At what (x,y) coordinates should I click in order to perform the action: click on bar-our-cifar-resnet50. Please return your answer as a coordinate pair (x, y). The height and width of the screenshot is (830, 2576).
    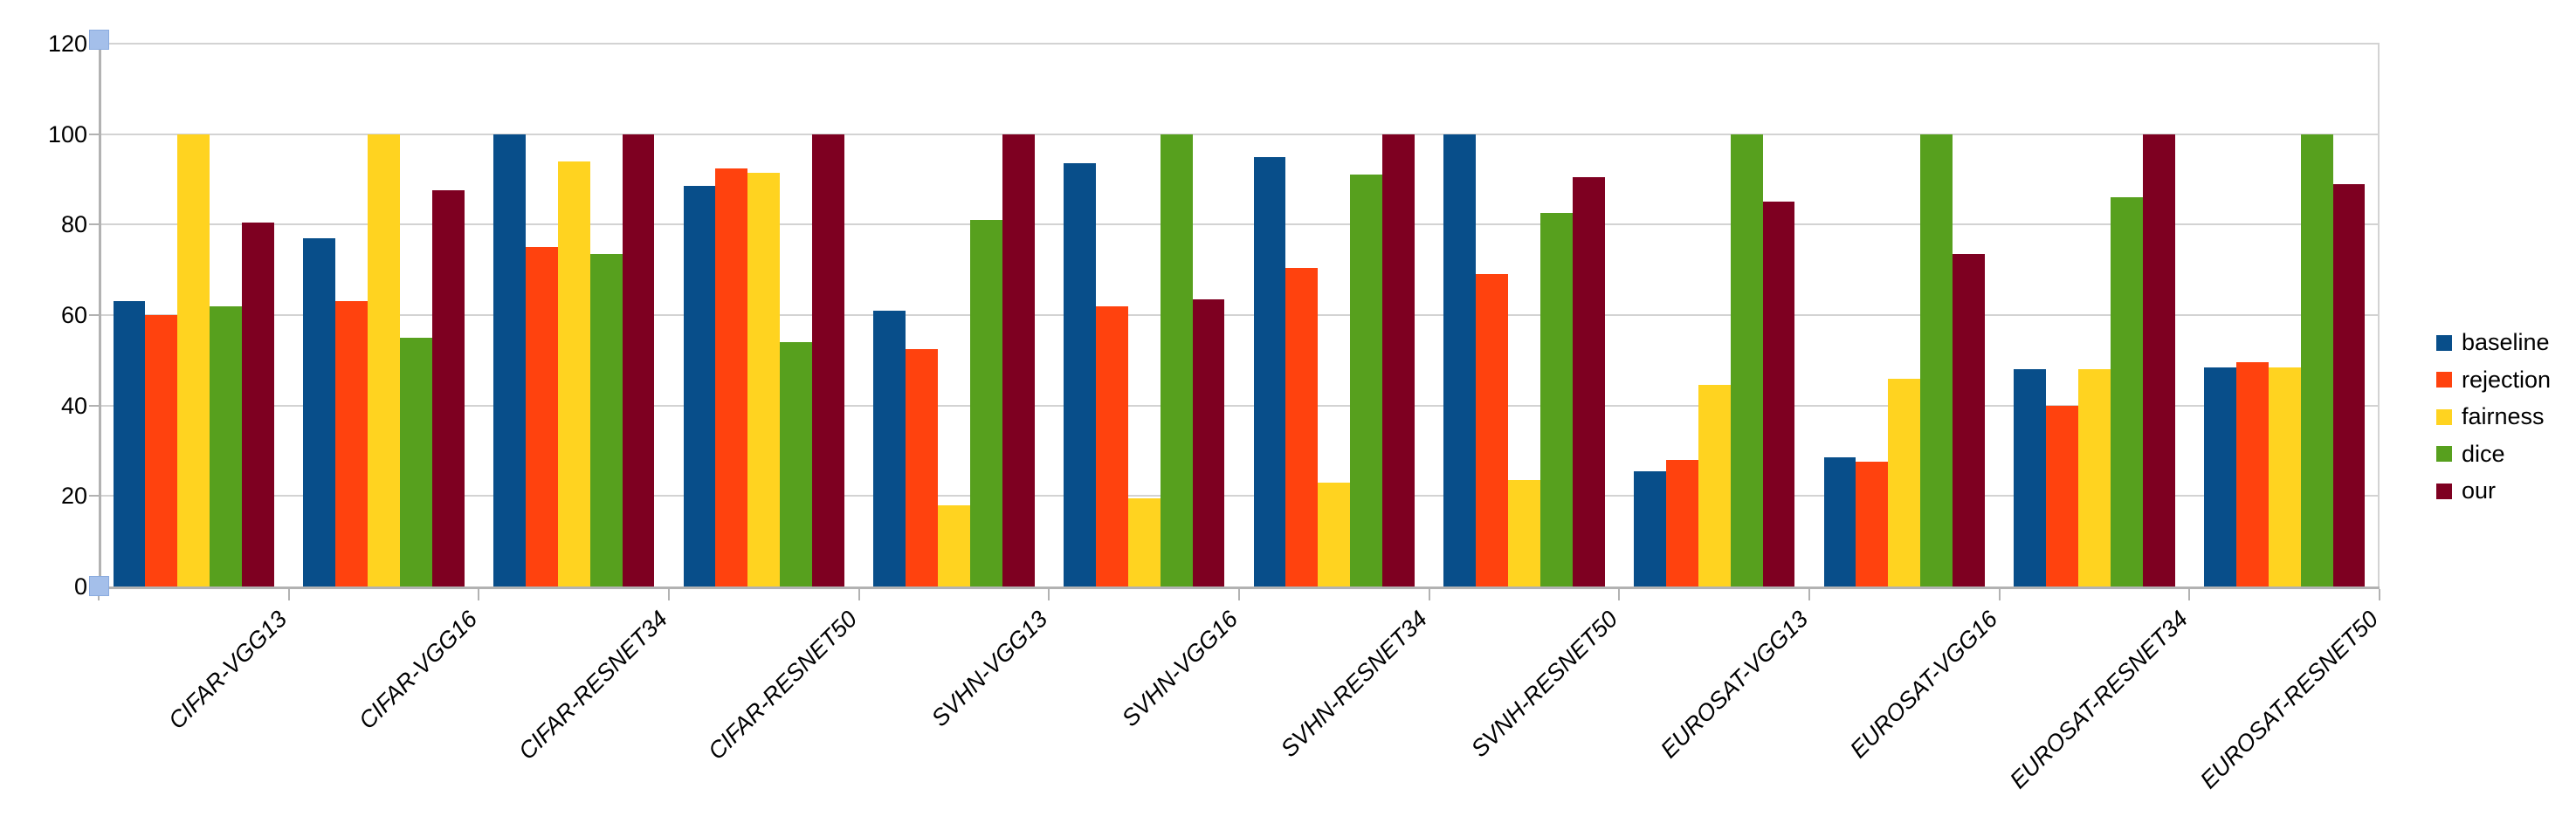
    Looking at the image, I should click on (828, 360).